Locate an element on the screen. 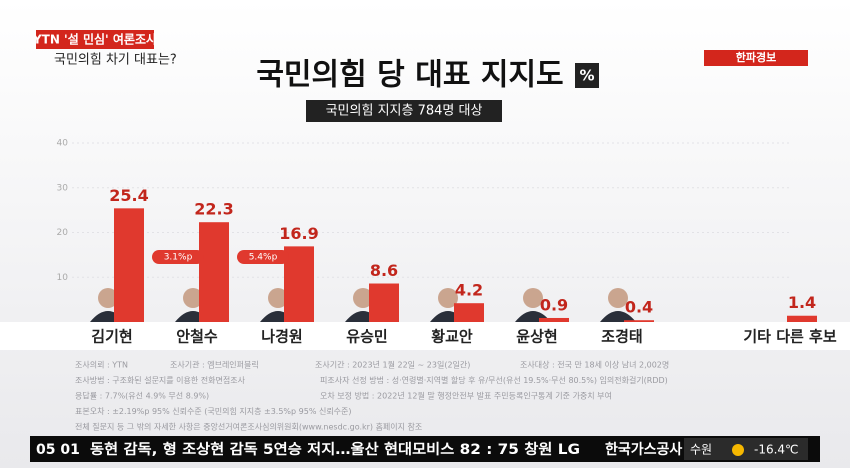  label-strip is located at coordinates (425, 336).